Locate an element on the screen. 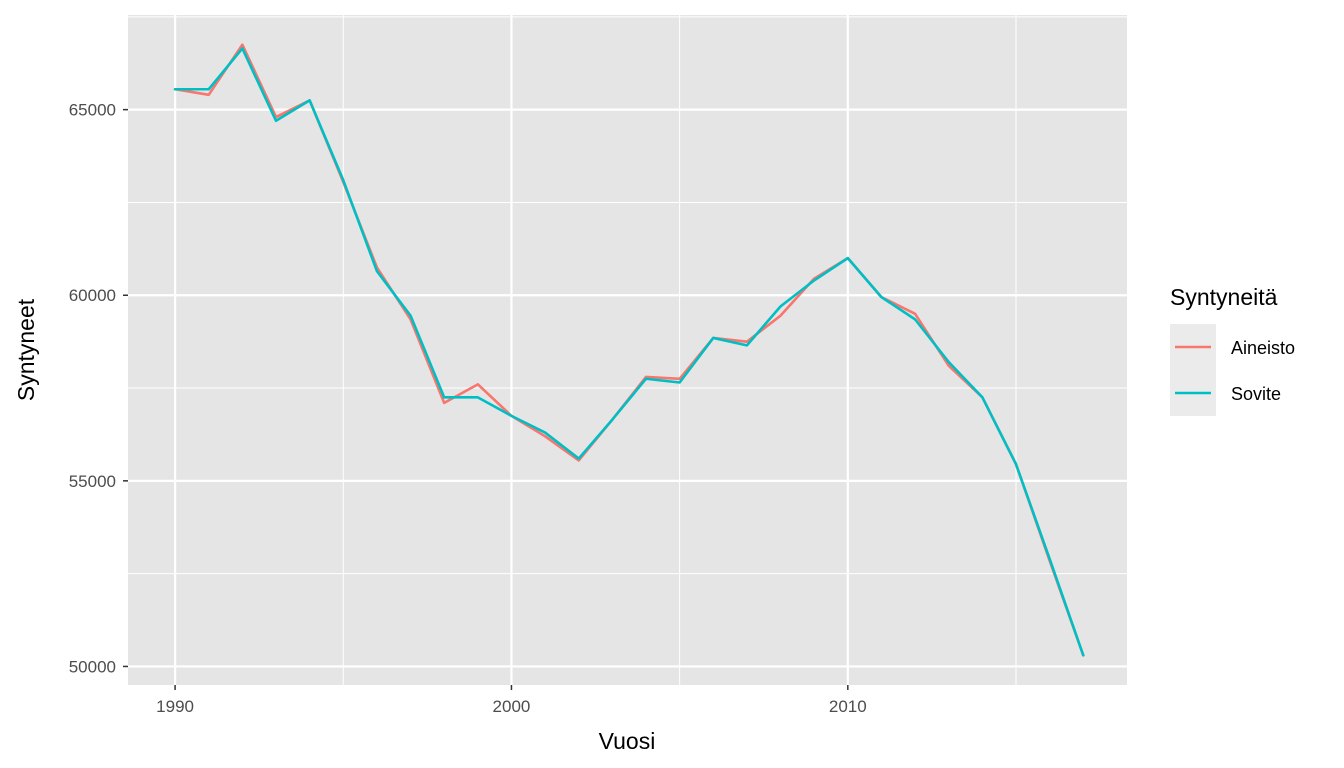 The width and height of the screenshot is (1344, 768). y-tick-label: 60000 is located at coordinates (92, 295).